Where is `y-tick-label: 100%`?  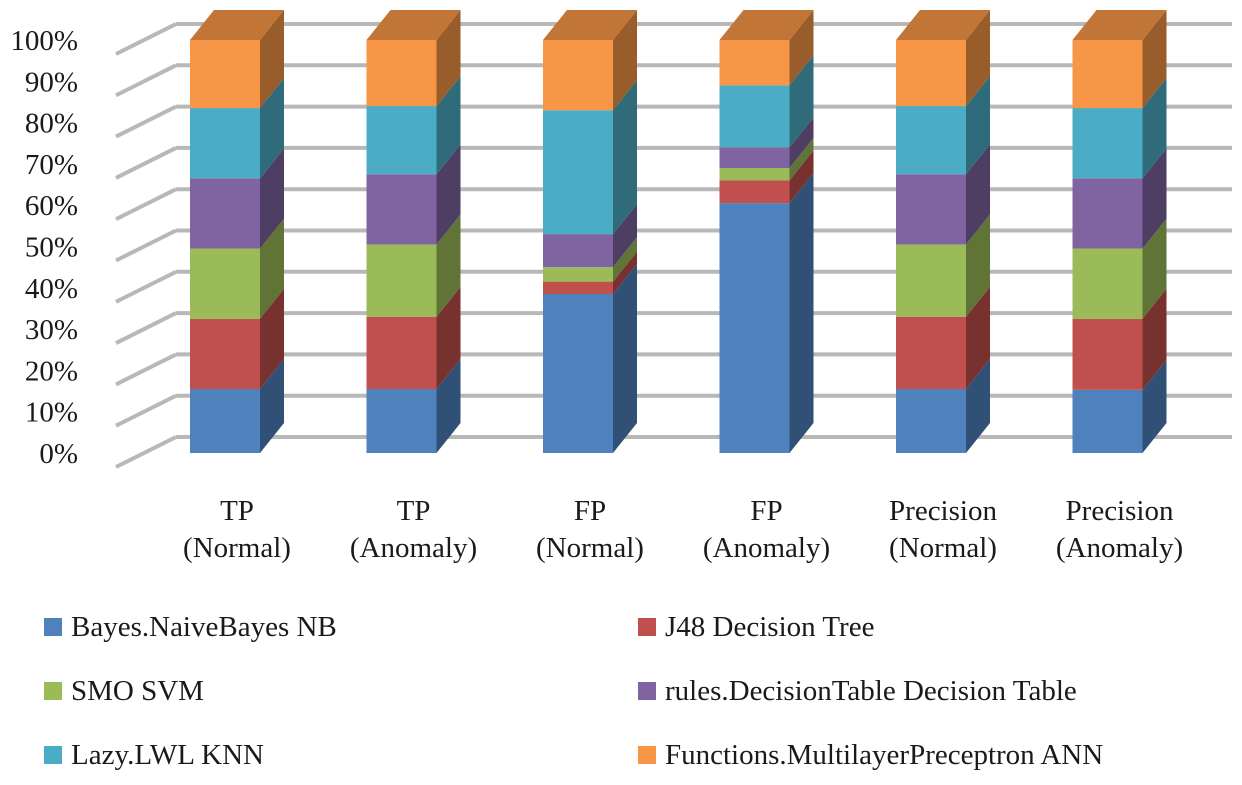
y-tick-label: 100% is located at coordinates (44, 41).